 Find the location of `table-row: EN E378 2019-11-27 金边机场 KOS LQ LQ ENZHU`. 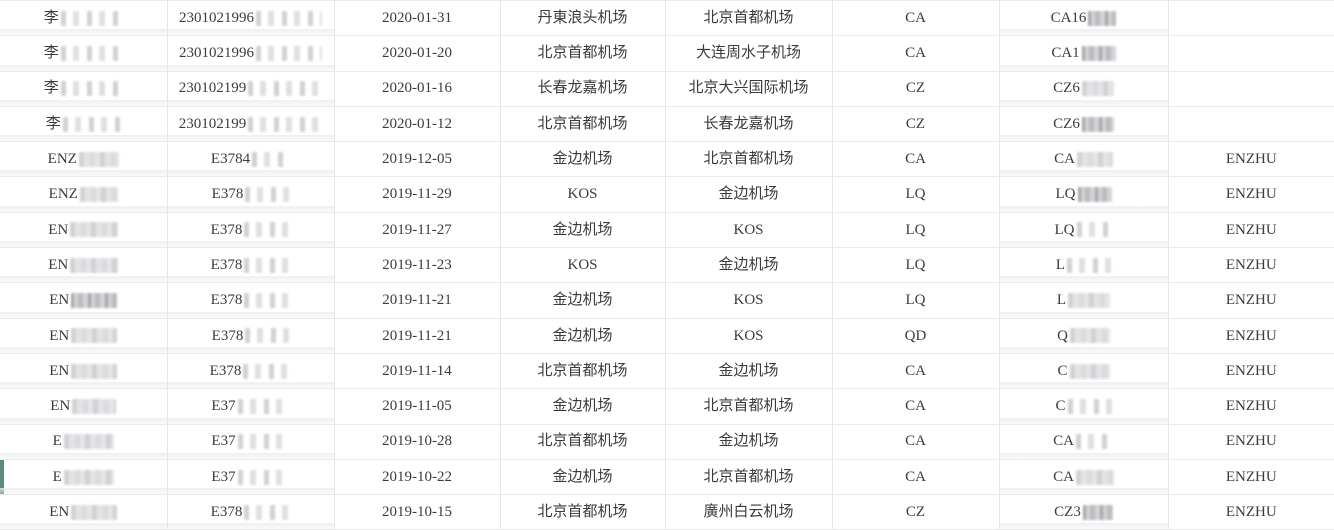

table-row: EN E378 2019-11-27 金边机场 KOS LQ LQ ENZHU is located at coordinates (667, 230).